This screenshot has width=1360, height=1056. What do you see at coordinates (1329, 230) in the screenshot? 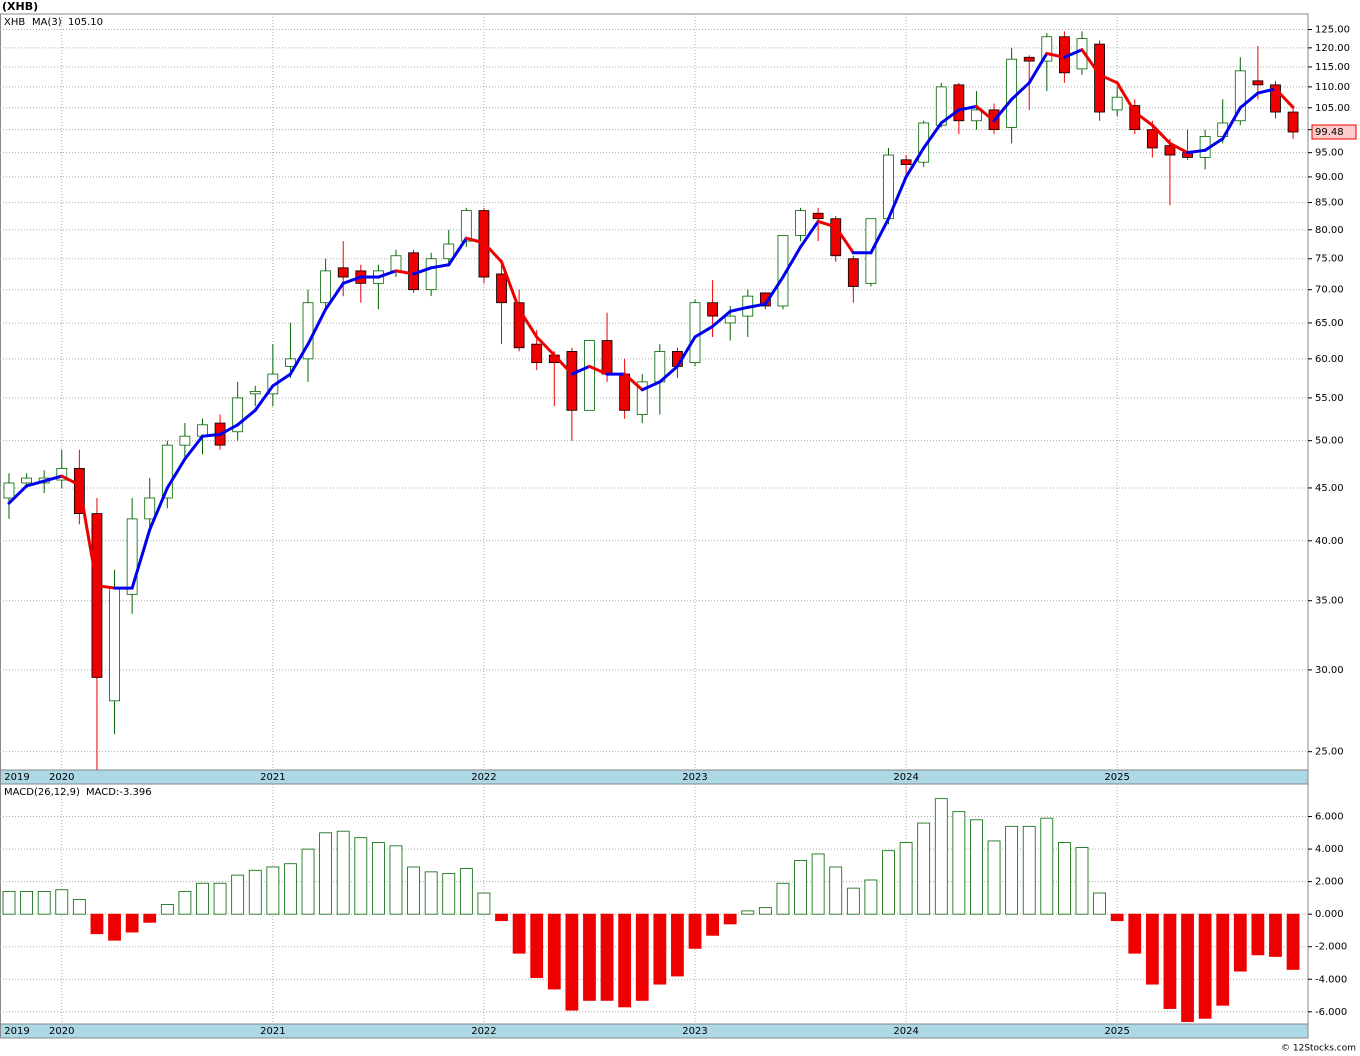
I see `y-tick-label: 80.00` at bounding box center [1329, 230].